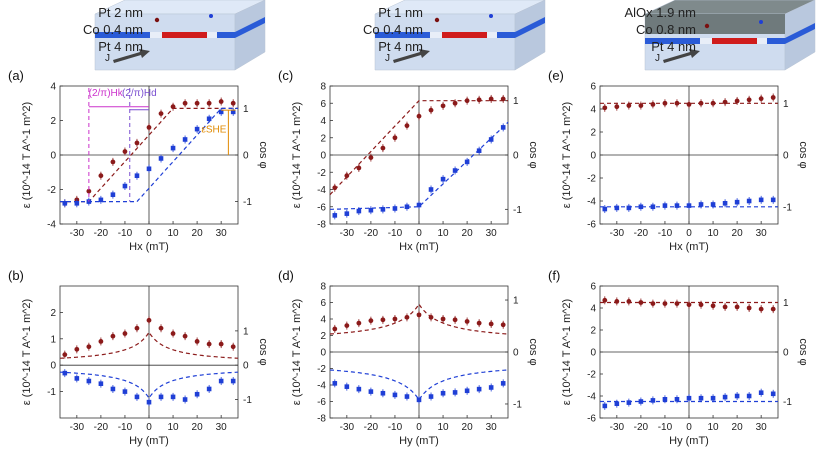  I want to click on panel-label: (f), so click(554, 275).